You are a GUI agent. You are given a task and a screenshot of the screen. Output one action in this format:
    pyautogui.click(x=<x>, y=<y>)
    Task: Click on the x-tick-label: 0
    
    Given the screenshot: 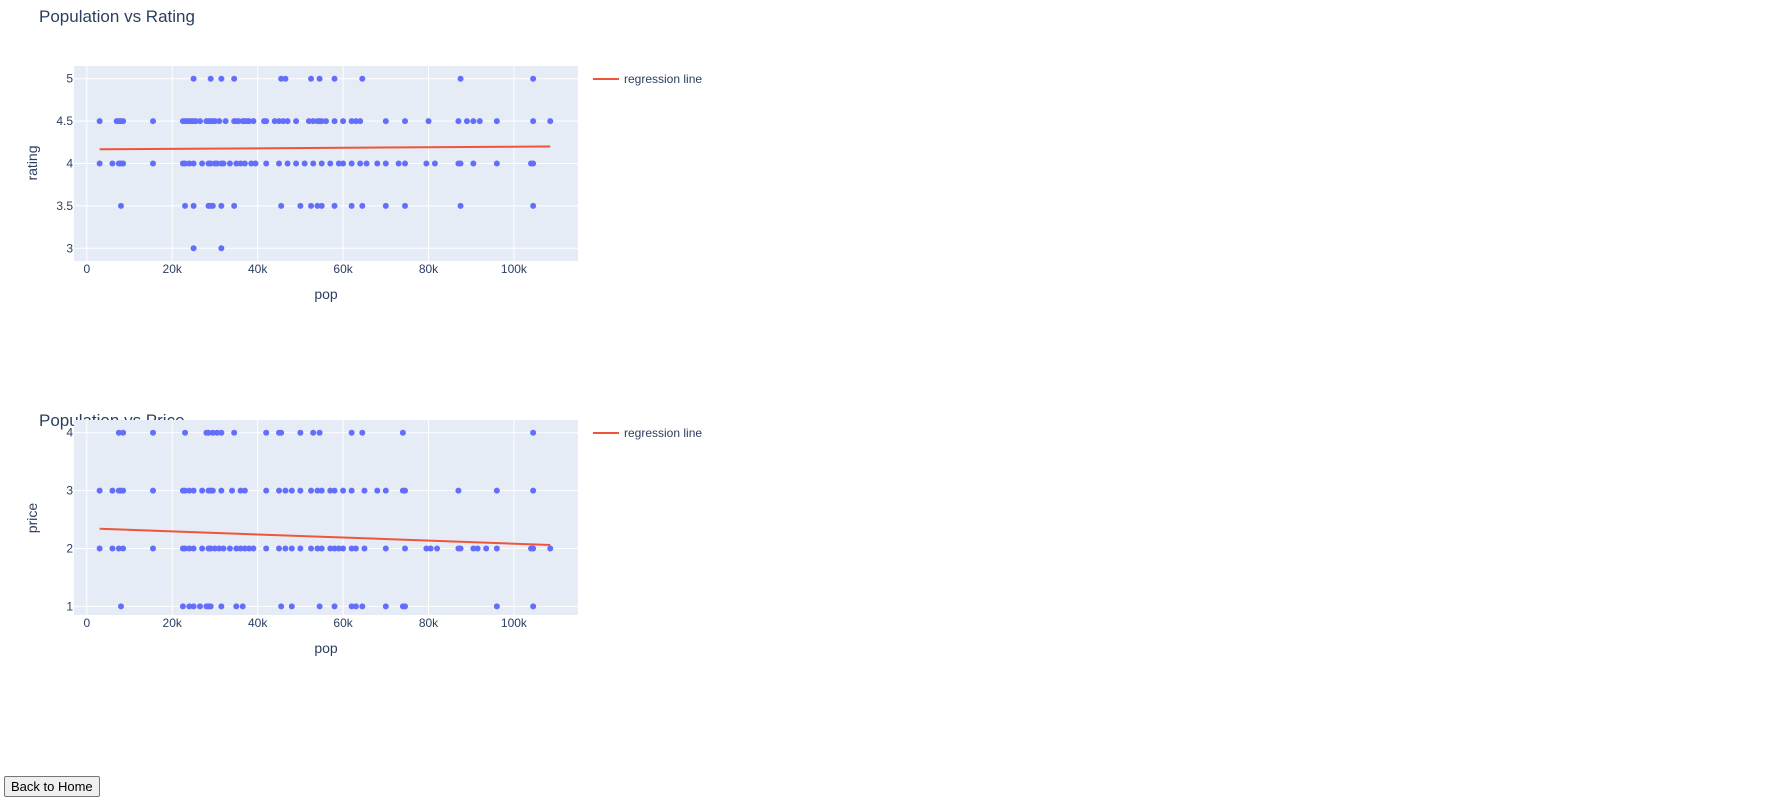 What is the action you would take?
    pyautogui.click(x=86, y=623)
    